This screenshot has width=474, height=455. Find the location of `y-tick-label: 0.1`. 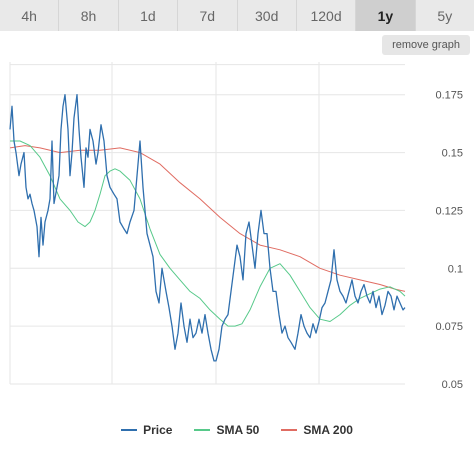

y-tick-label: 0.1 is located at coordinates (455, 269).